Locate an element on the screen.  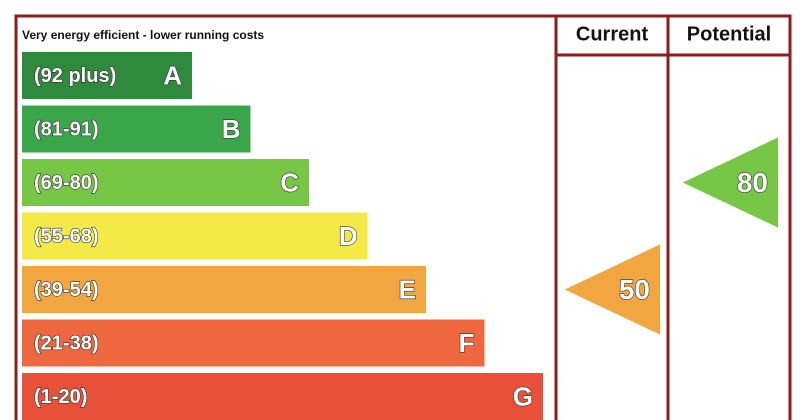
band-letter: C is located at coordinates (289, 182).